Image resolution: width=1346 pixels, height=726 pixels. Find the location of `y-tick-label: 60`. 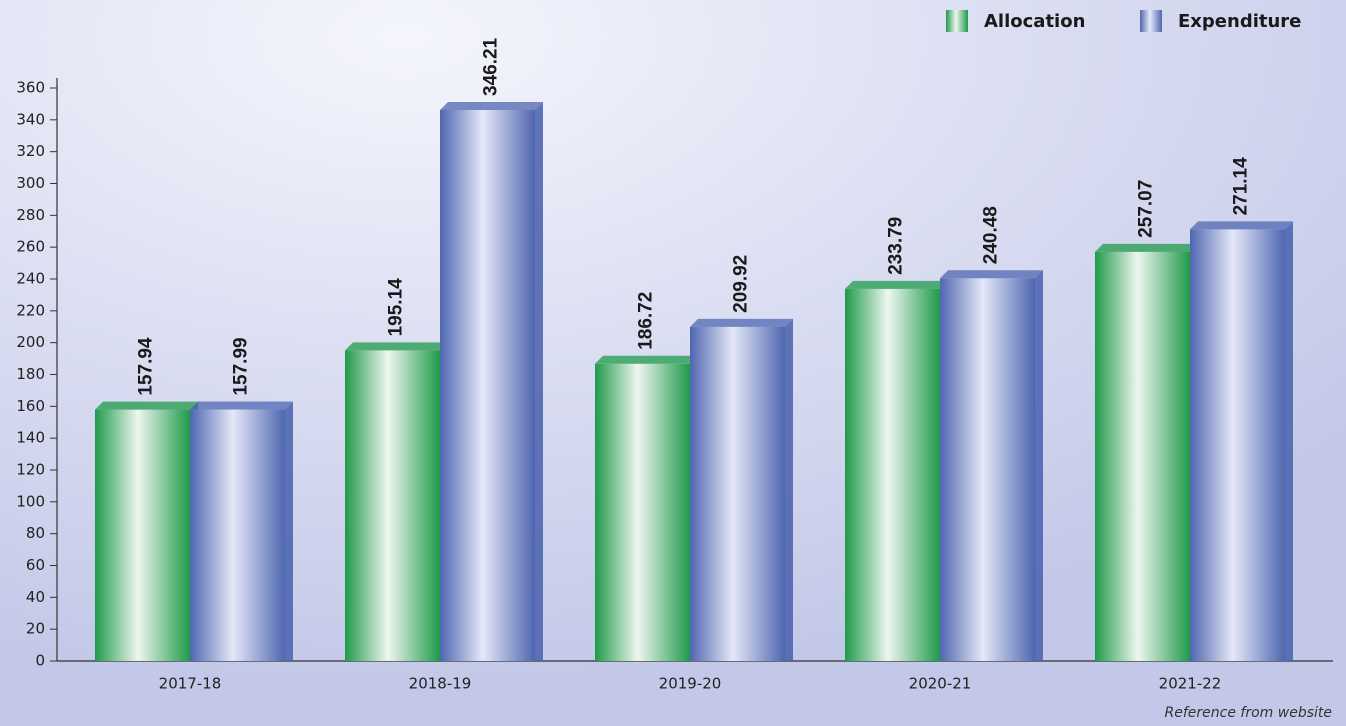

y-tick-label: 60 is located at coordinates (35, 565).